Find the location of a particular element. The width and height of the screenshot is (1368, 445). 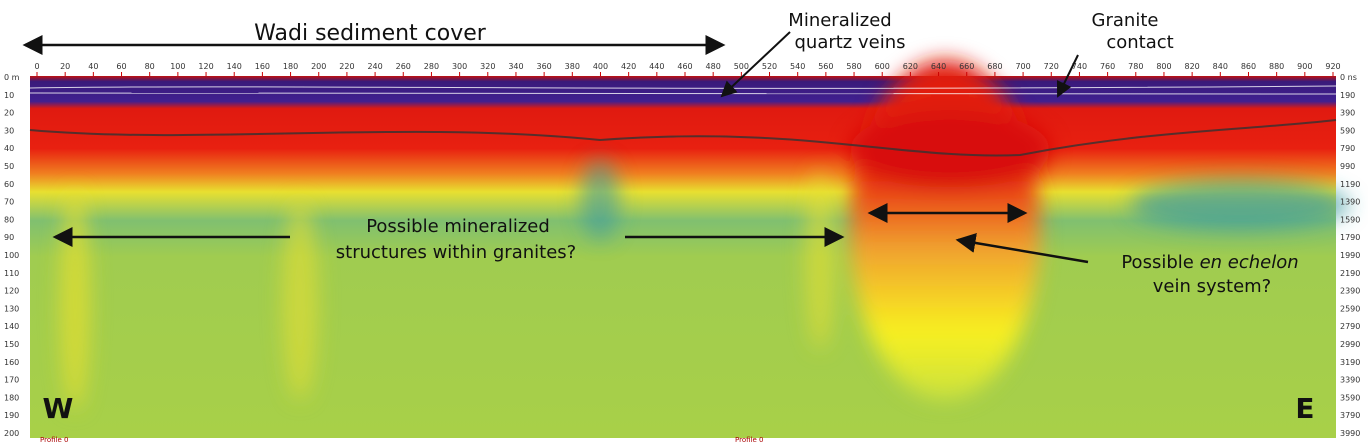

top-tick-label: 840 is located at coordinates (1220, 66).